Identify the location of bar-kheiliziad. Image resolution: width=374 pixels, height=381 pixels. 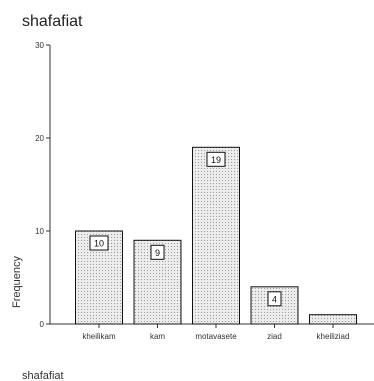
(333, 319).